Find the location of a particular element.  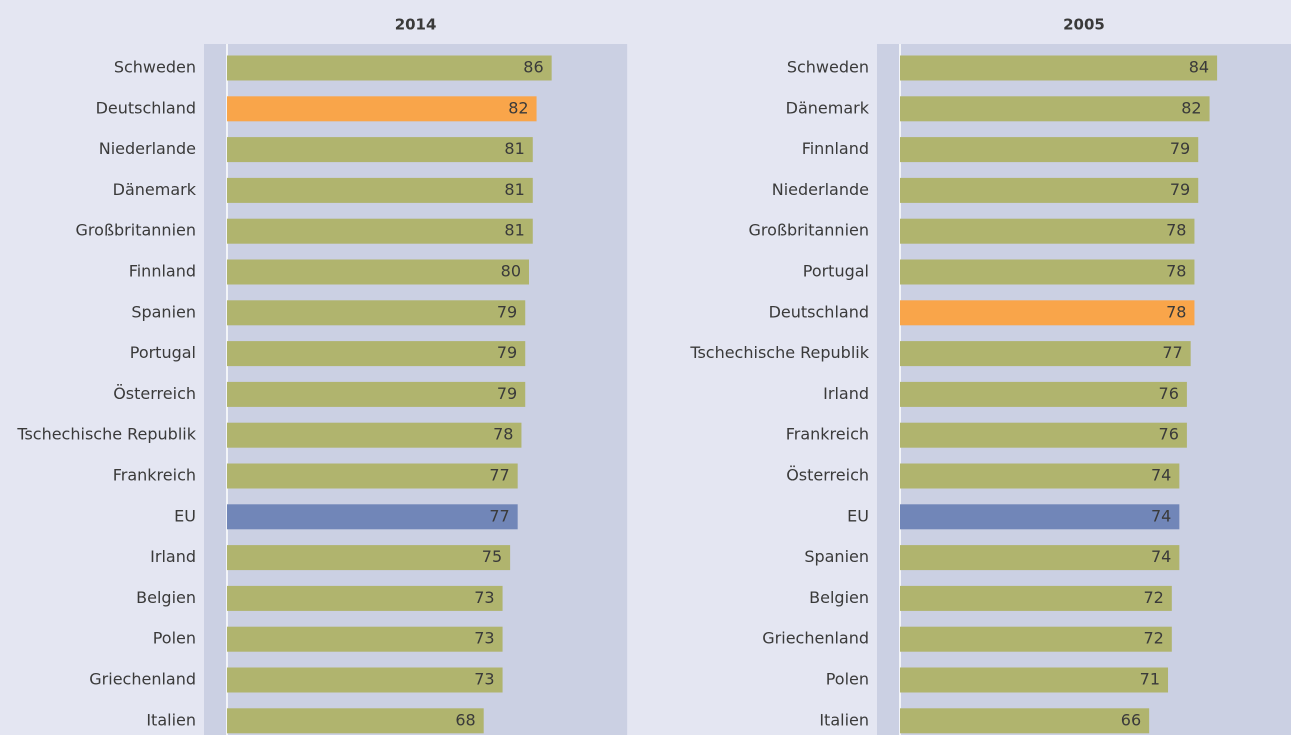

value-label: 80 is located at coordinates (511, 271).